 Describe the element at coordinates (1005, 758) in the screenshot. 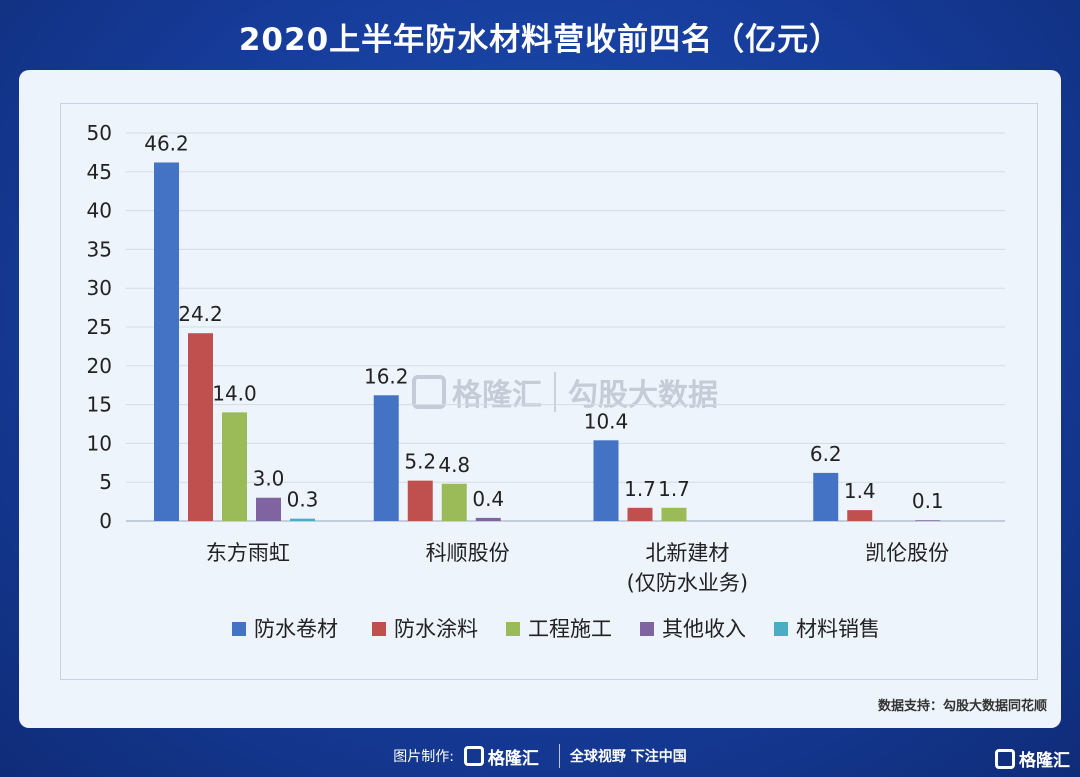

I see `corner-logo-icon` at that location.